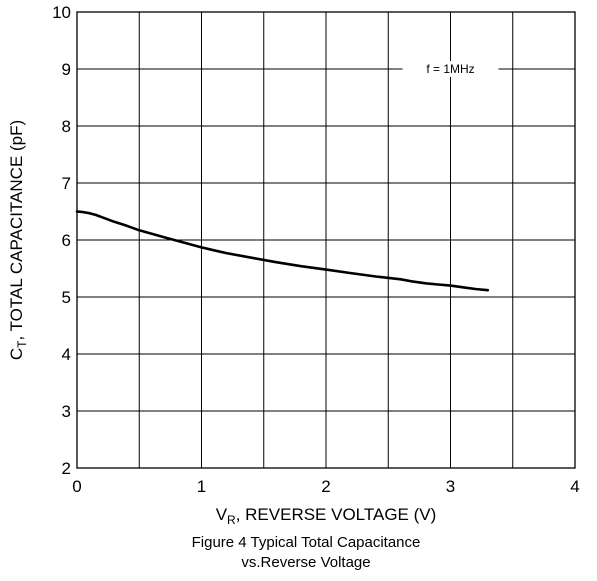 The width and height of the screenshot is (597, 581). What do you see at coordinates (306, 542) in the screenshot?
I see `figure-caption-line-1: Figure 4 Typical Total Capacitance` at bounding box center [306, 542].